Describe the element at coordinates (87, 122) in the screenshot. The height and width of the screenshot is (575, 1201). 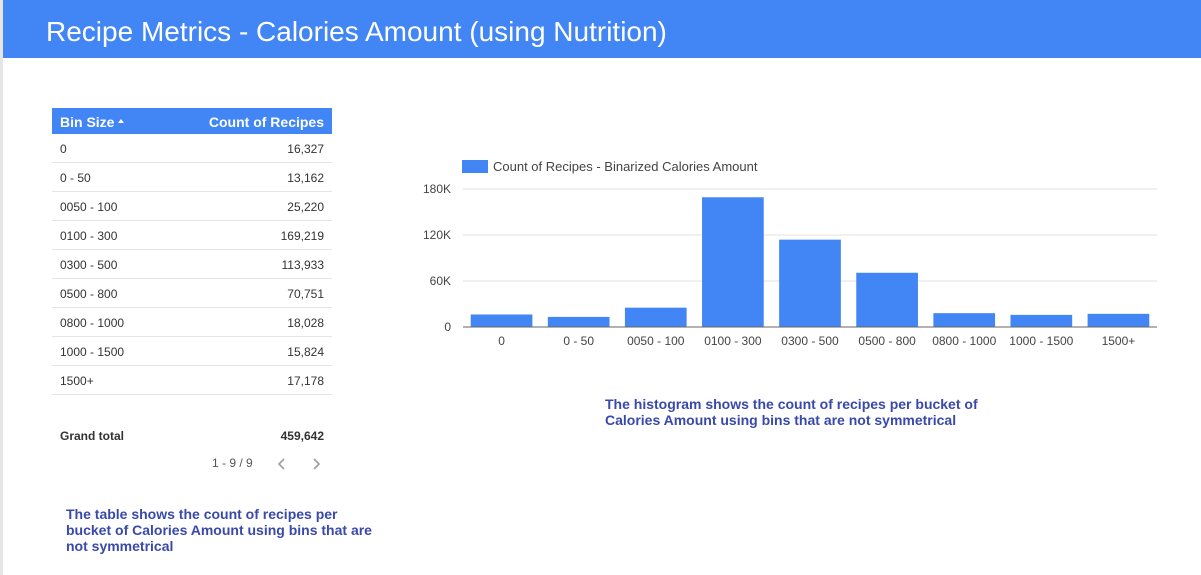
I see `column-header-bin-size: Bin Size` at that location.